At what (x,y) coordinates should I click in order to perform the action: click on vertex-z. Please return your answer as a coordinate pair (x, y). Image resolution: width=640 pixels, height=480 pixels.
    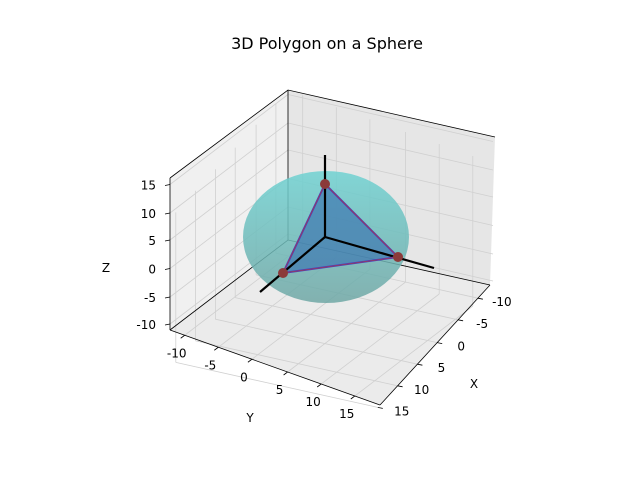
    Looking at the image, I should click on (325, 184).